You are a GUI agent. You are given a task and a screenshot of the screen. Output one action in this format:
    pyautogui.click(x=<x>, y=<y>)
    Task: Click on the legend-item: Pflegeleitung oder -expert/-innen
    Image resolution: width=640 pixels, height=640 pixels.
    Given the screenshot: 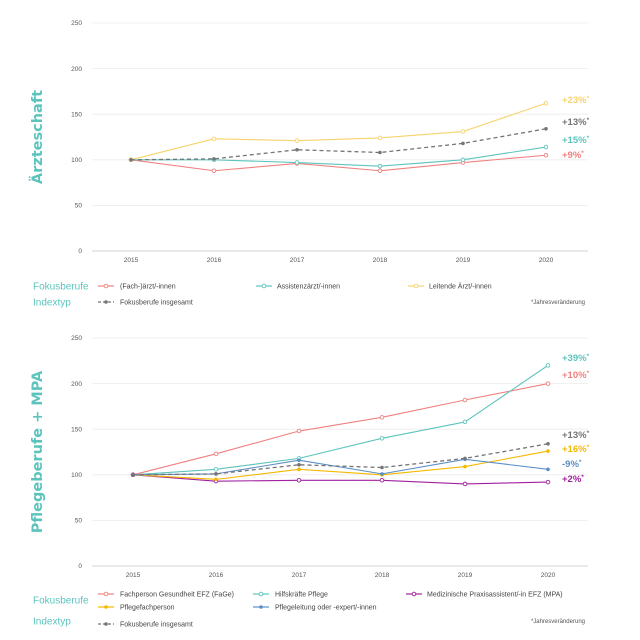 What is the action you would take?
    pyautogui.click(x=315, y=607)
    